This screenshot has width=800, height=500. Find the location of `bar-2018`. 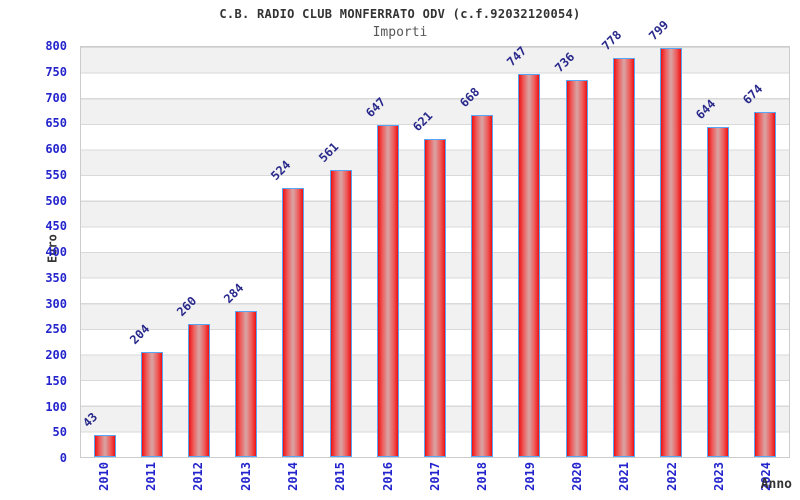

bar-2018 is located at coordinates (482, 285).